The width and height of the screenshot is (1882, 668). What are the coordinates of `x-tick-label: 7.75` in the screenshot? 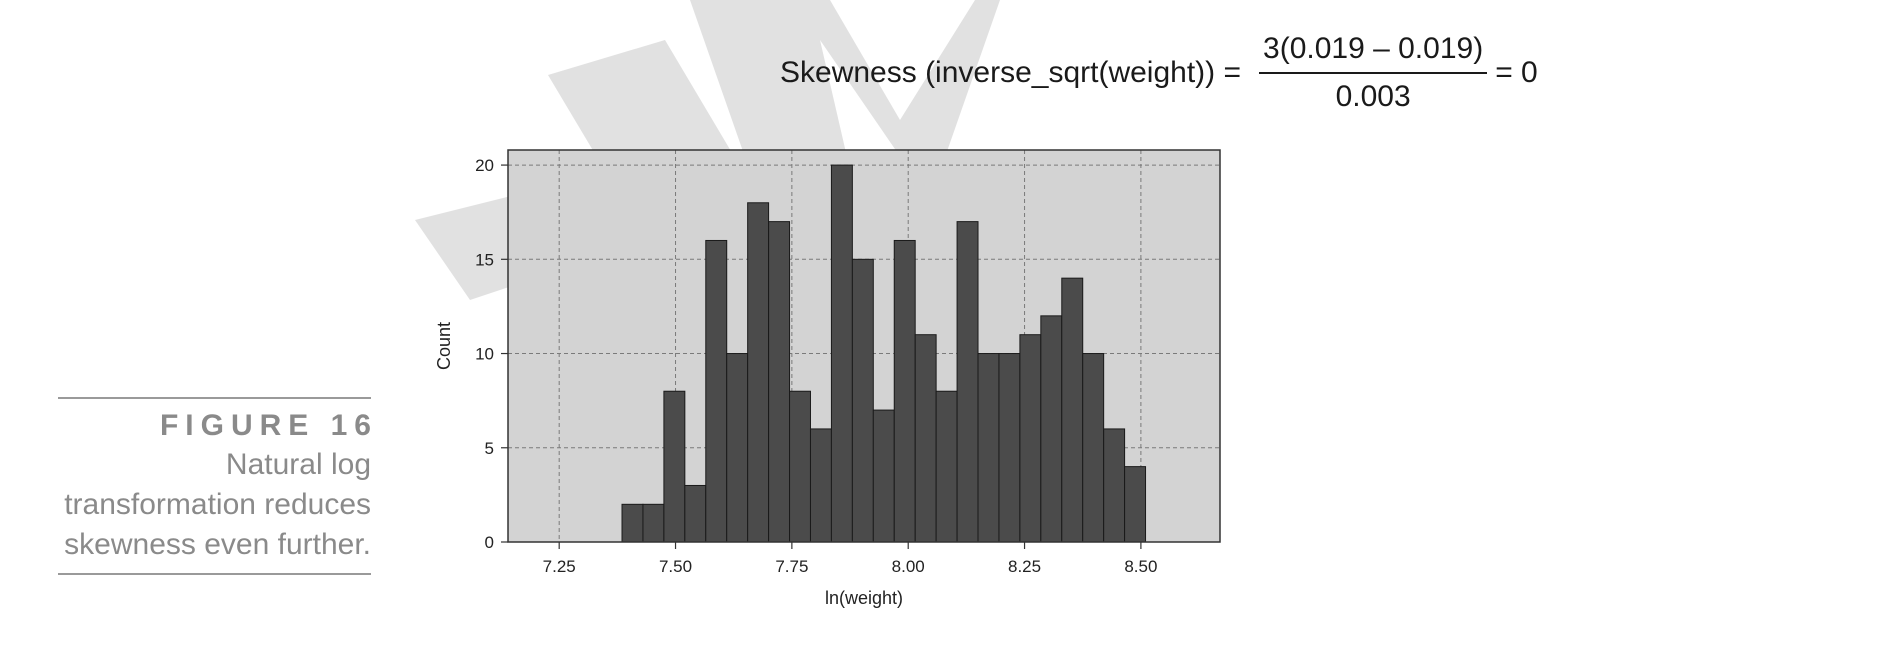 It's located at (791, 566).